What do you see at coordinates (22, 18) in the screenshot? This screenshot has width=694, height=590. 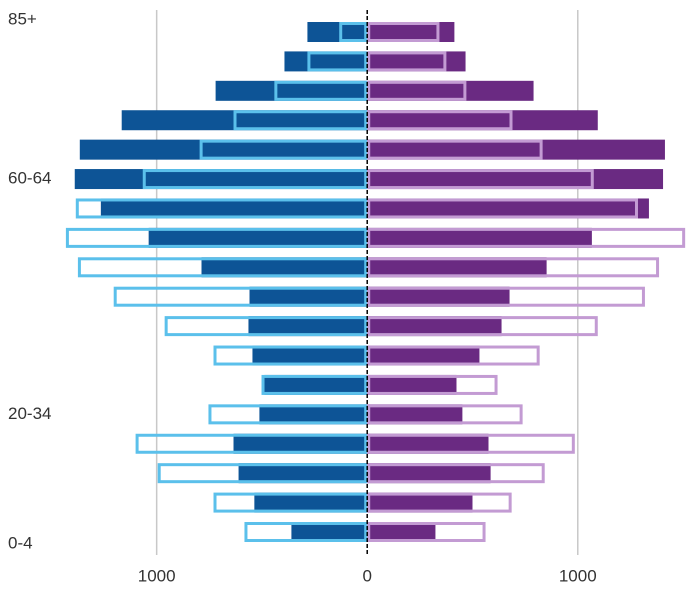 I see `y-category-label: 85+` at bounding box center [22, 18].